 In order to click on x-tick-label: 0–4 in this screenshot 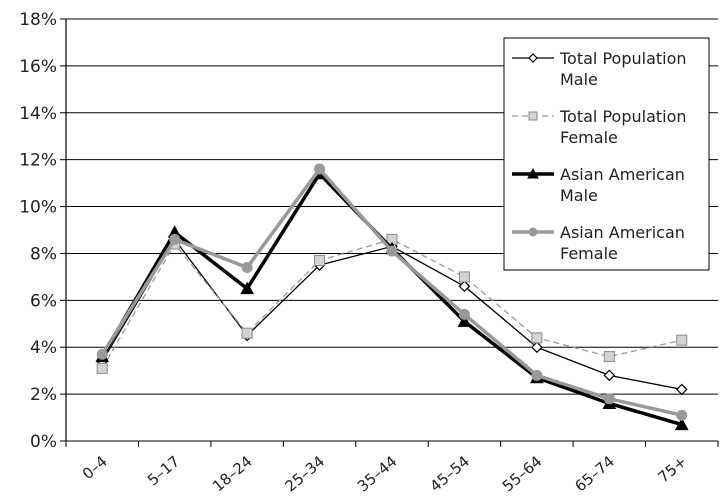, I will do `click(95, 467)`.